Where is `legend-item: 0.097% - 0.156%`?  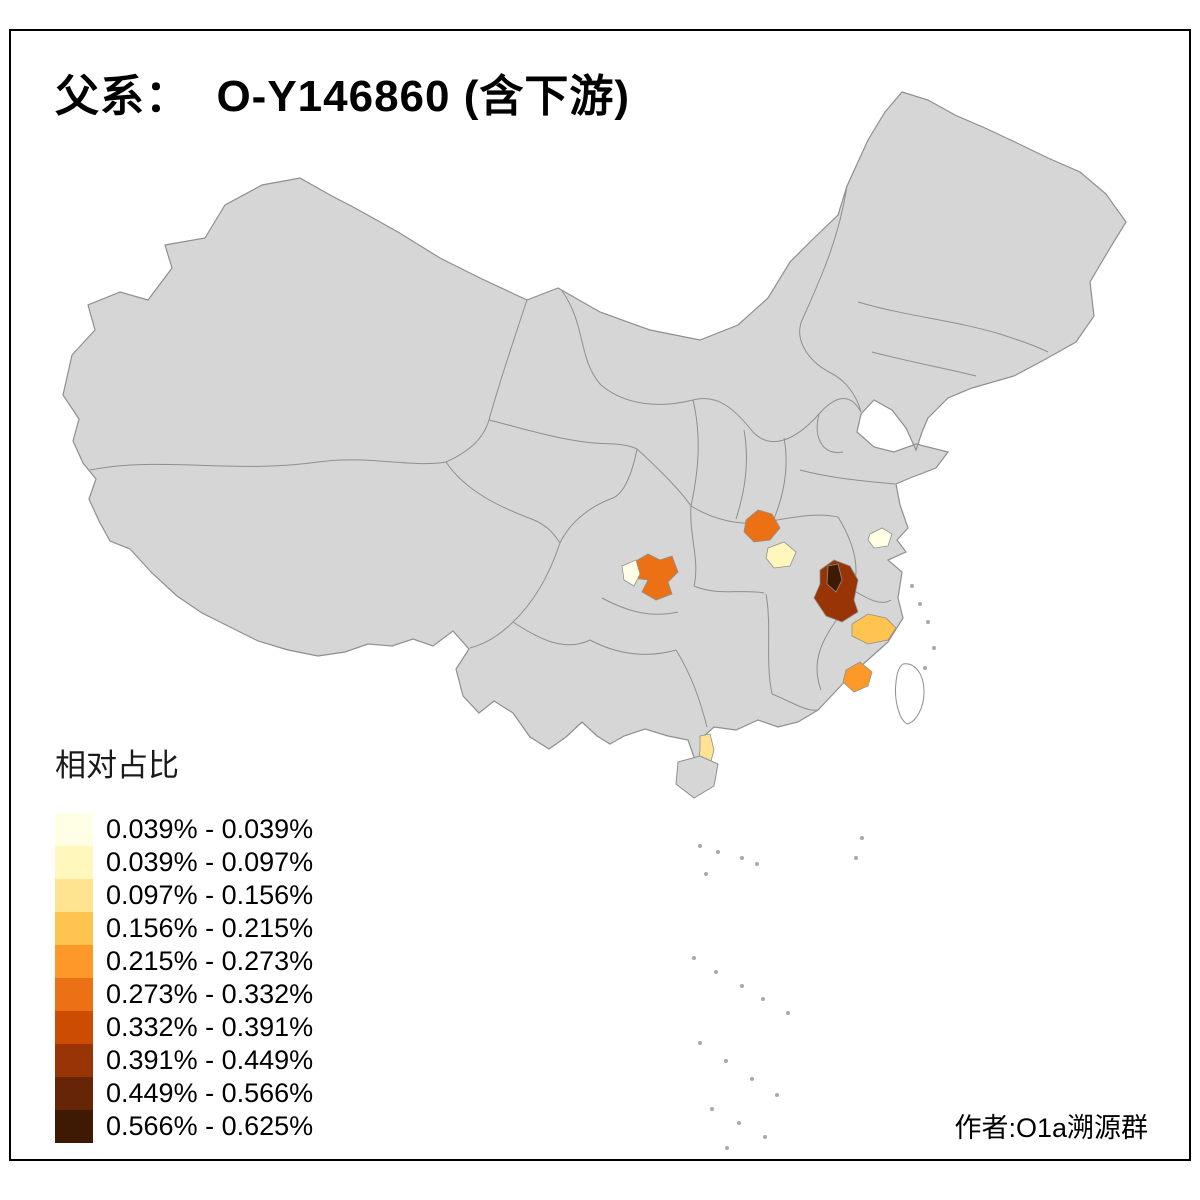
legend-item: 0.097% - 0.156% is located at coordinates (184, 895).